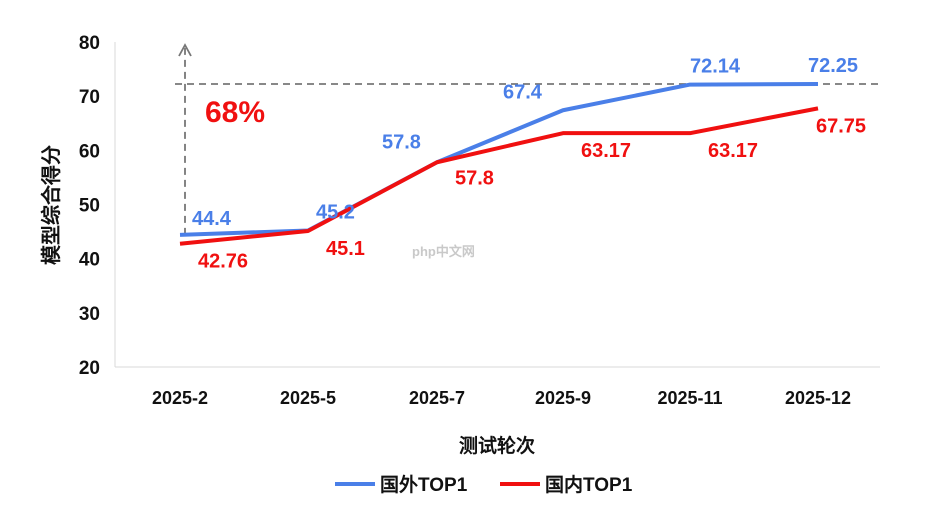 Image resolution: width=933 pixels, height=508 pixels. What do you see at coordinates (89, 43) in the screenshot?
I see `y-tick-label: 80` at bounding box center [89, 43].